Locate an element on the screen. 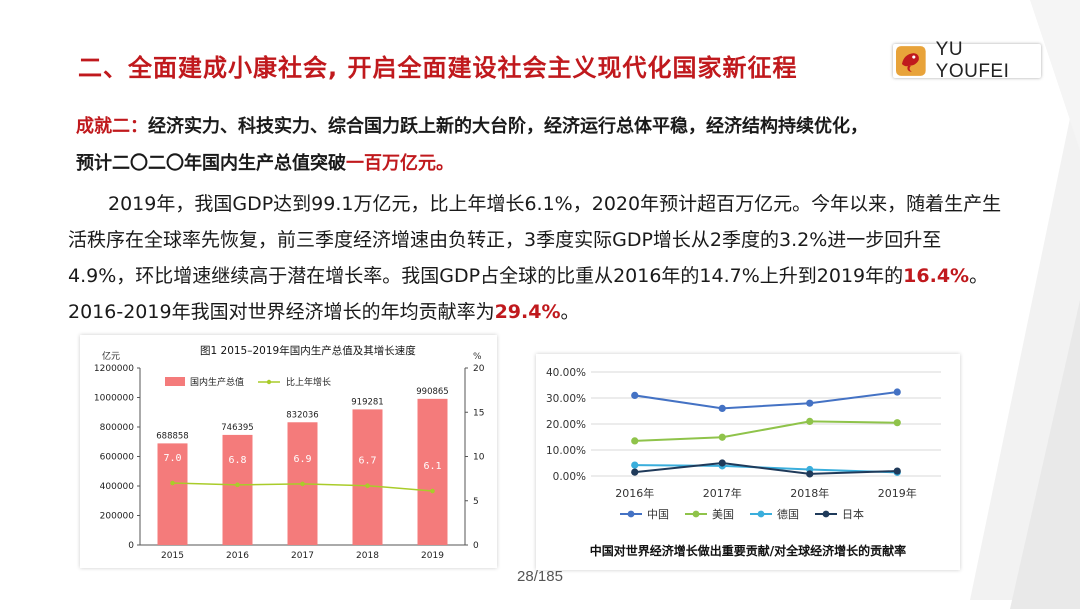  share-highlight: 16.4% is located at coordinates (936, 276).